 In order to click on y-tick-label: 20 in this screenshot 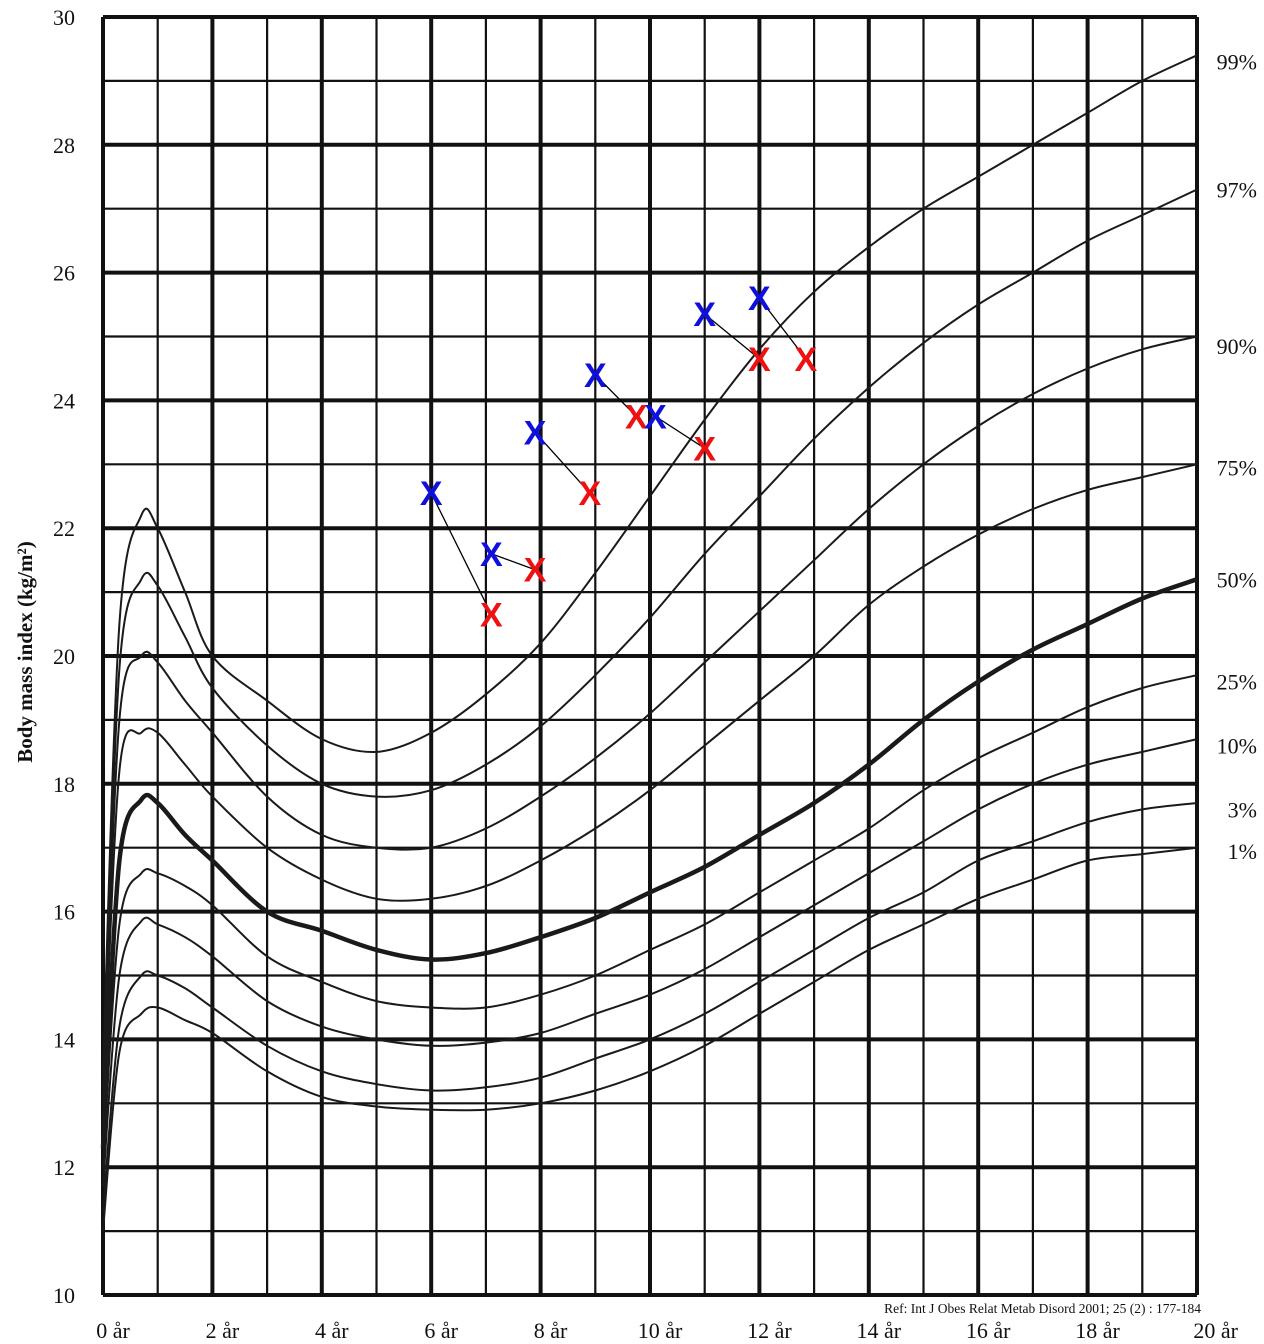, I will do `click(64, 656)`.